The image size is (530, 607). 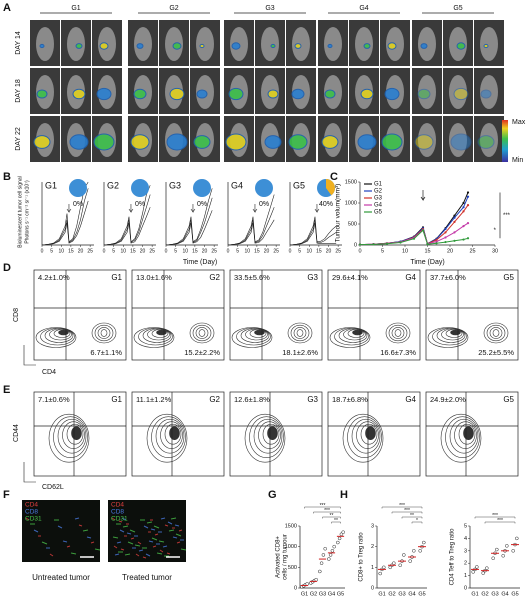 I want to click on legend-label: G3, so click(x=378, y=199).